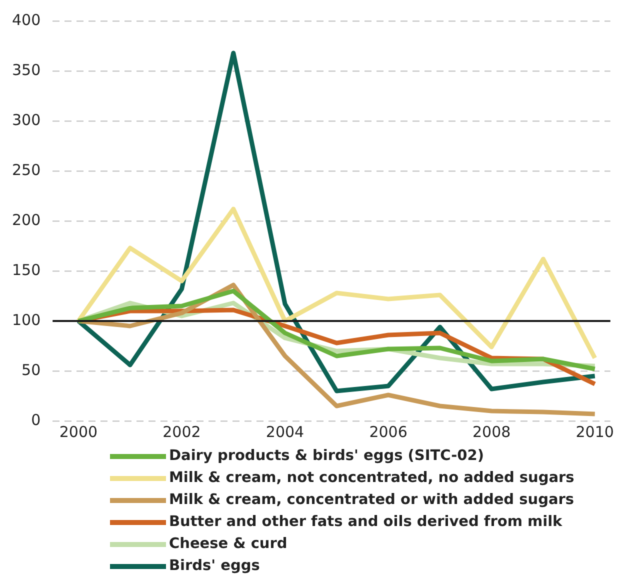  What do you see at coordinates (371, 478) in the screenshot?
I see `legend-label: Milk & cream, not concentrated, no added sugars` at bounding box center [371, 478].